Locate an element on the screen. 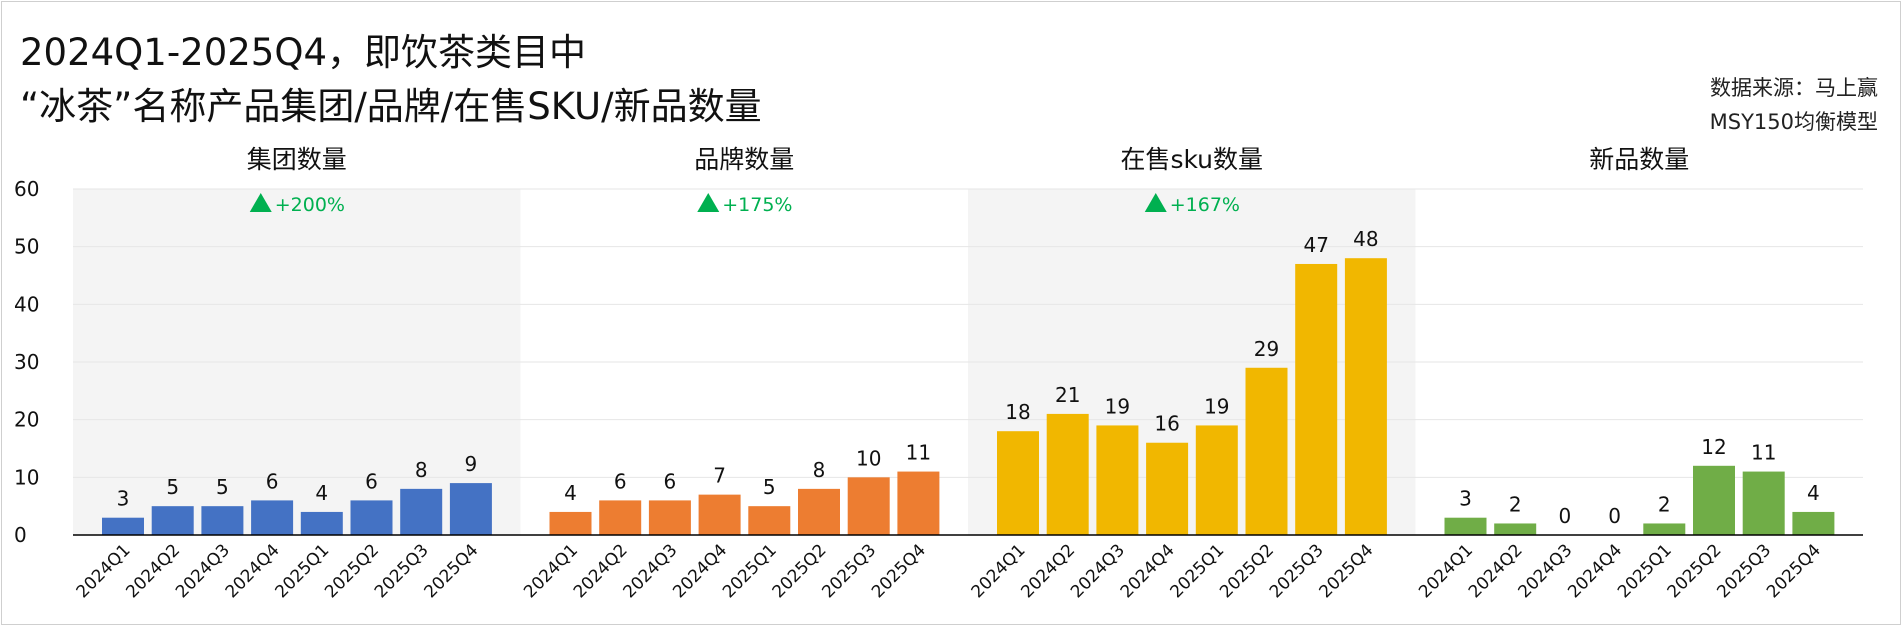  bar-value-label: 9 is located at coordinates (471, 464).